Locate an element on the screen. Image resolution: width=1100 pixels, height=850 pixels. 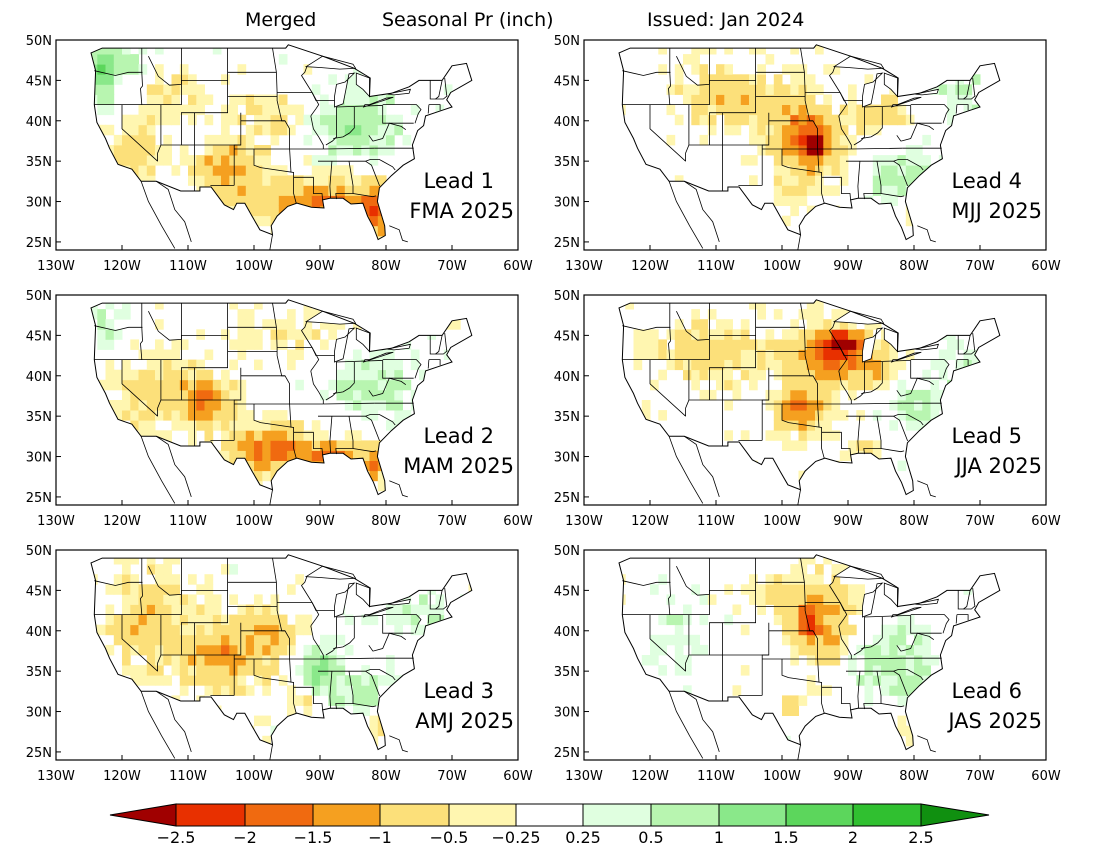
lat-tick-label: 35N is located at coordinates (567, 417).